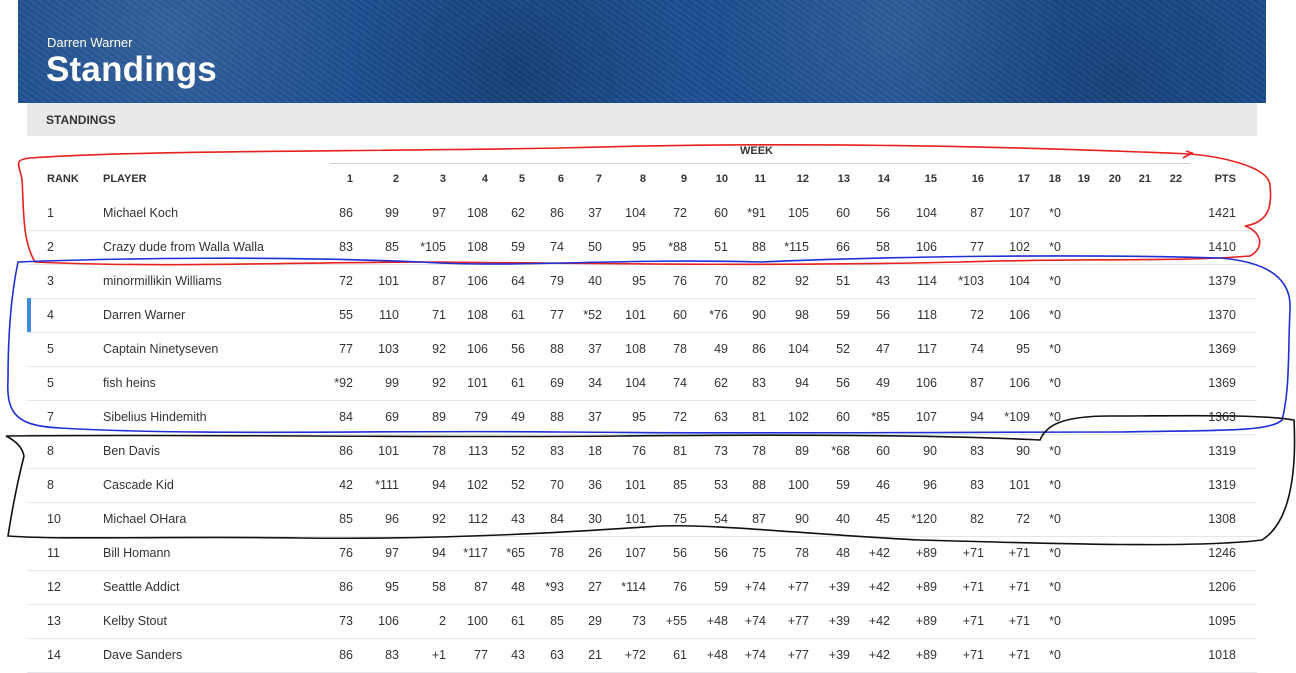 The height and width of the screenshot is (673, 1296). What do you see at coordinates (438, 655) in the screenshot?
I see `week-score-cell: +1` at bounding box center [438, 655].